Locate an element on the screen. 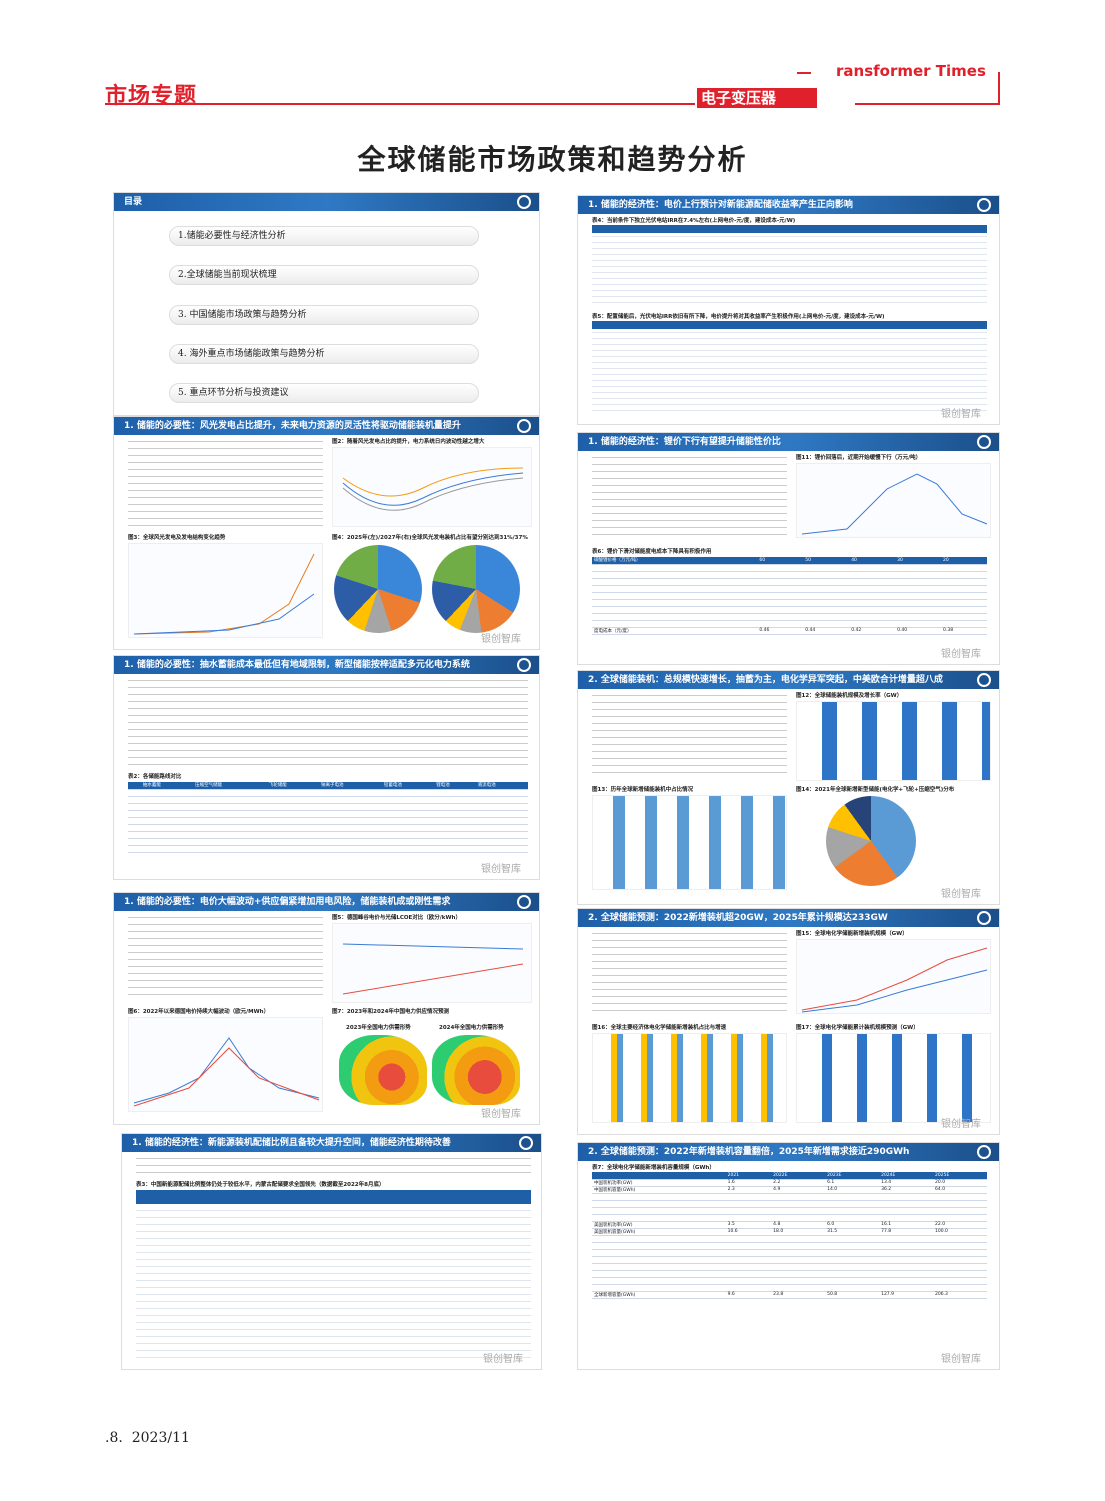 The width and height of the screenshot is (1105, 1501). td: 4.9 is located at coordinates (798, 1190).